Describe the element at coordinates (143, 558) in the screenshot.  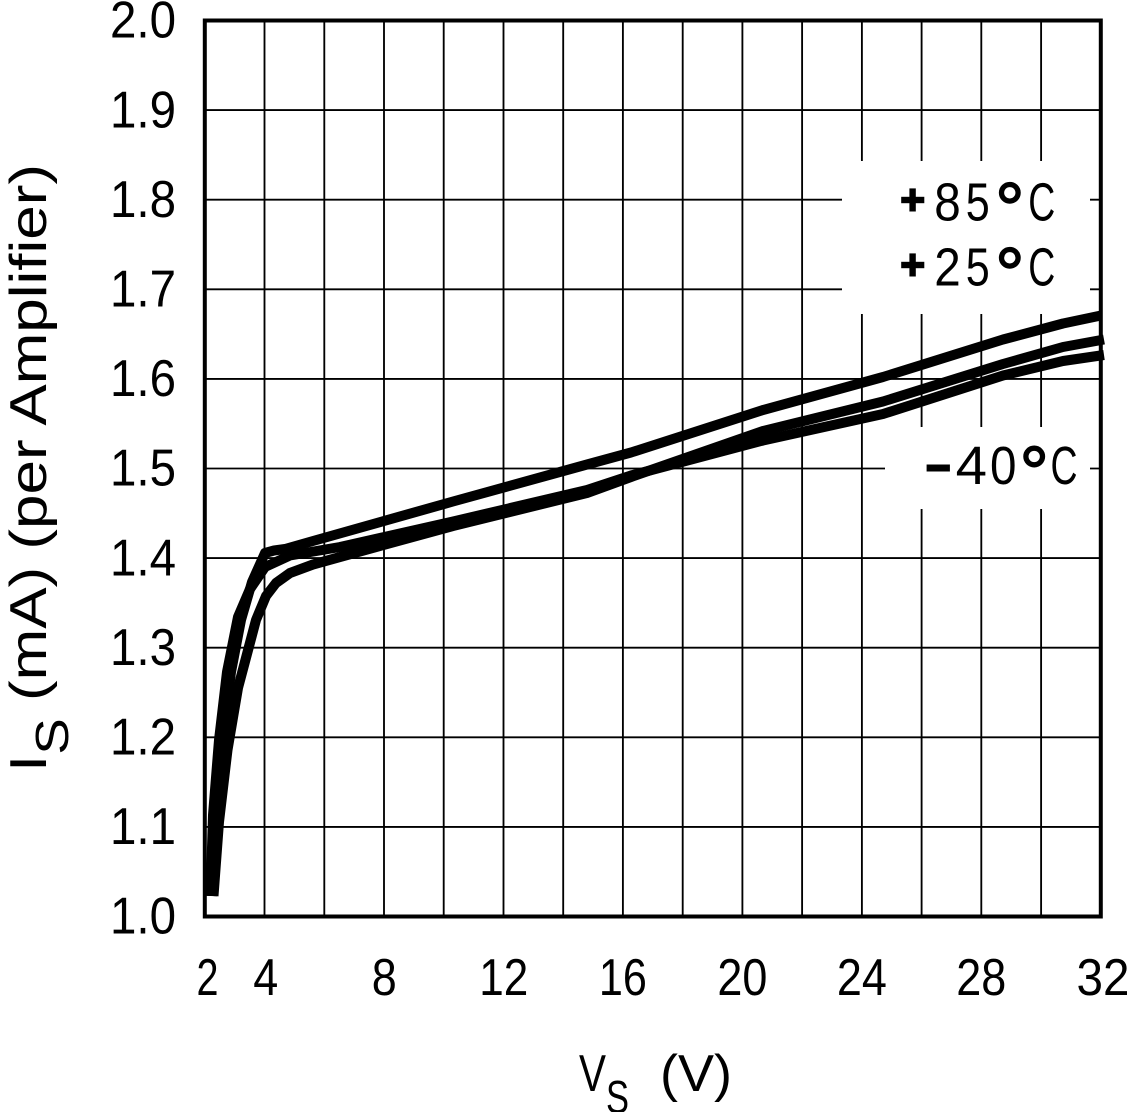
I see `svg-text: 1.4` at that location.